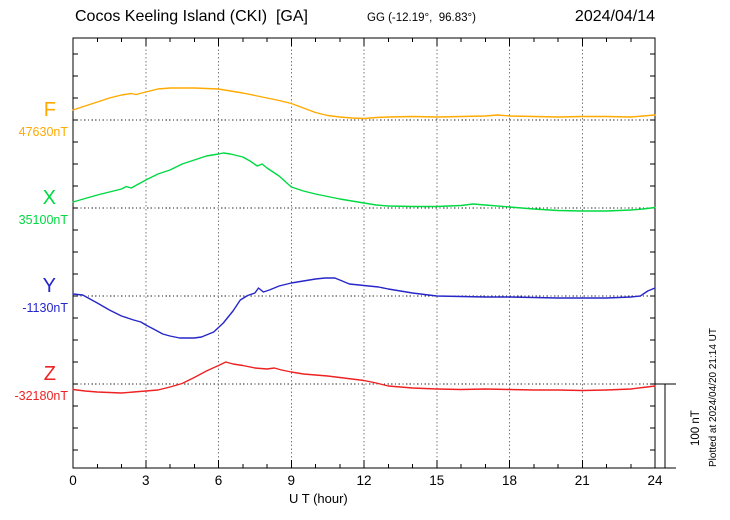 The image size is (730, 520). What do you see at coordinates (45, 308) in the screenshot?
I see `trace-baseline-value-Y: -1130nT` at bounding box center [45, 308].